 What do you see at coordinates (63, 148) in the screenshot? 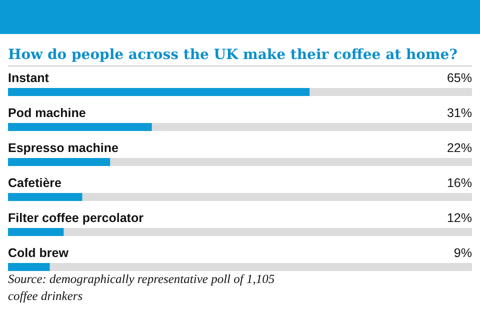
I see `y-tick-label: Espresso machine` at bounding box center [63, 148].